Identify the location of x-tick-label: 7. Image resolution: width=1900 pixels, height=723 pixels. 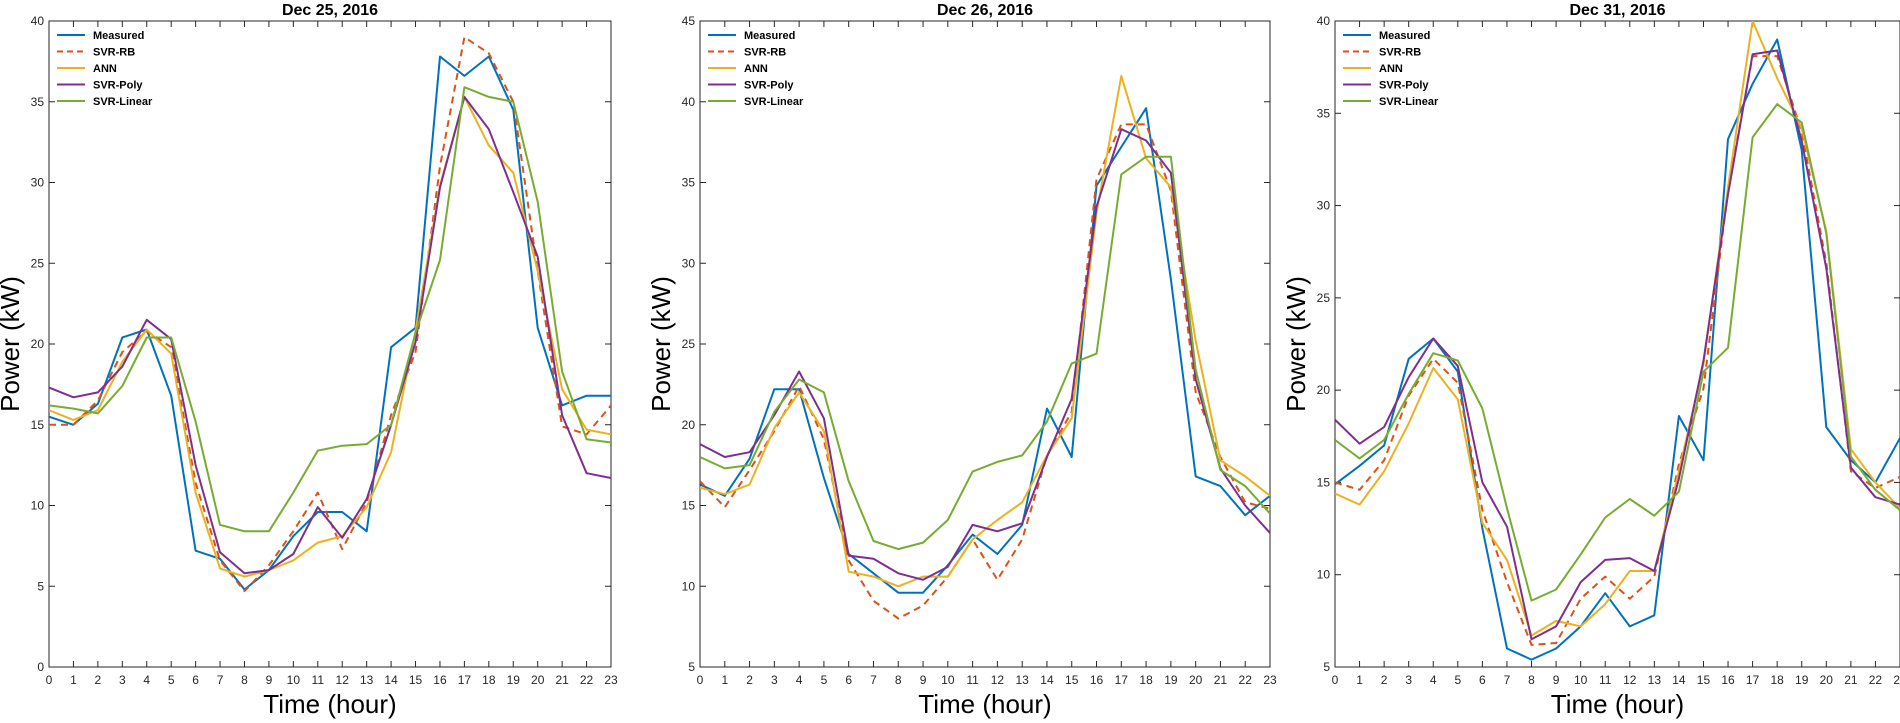
(873, 680).